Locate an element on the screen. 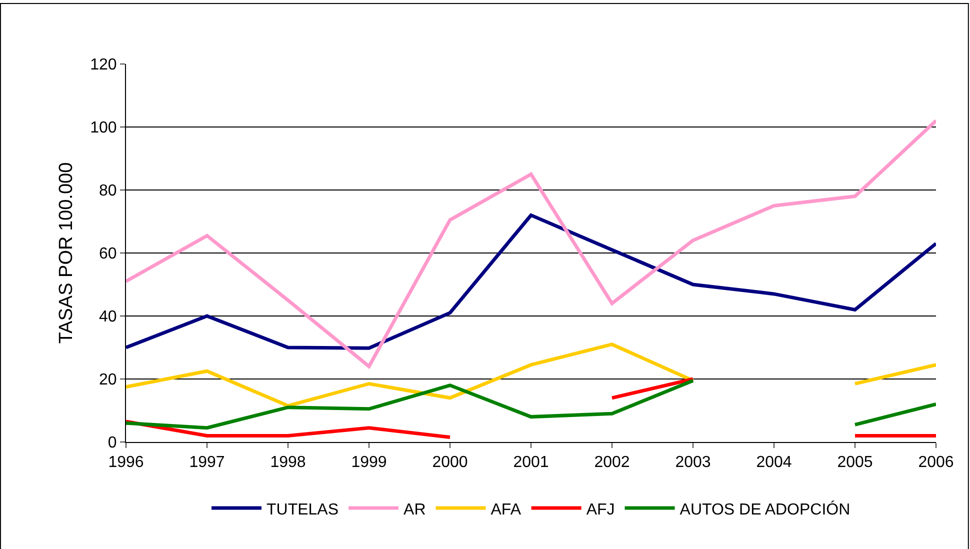  y-tick-label: 60 is located at coordinates (108, 254).